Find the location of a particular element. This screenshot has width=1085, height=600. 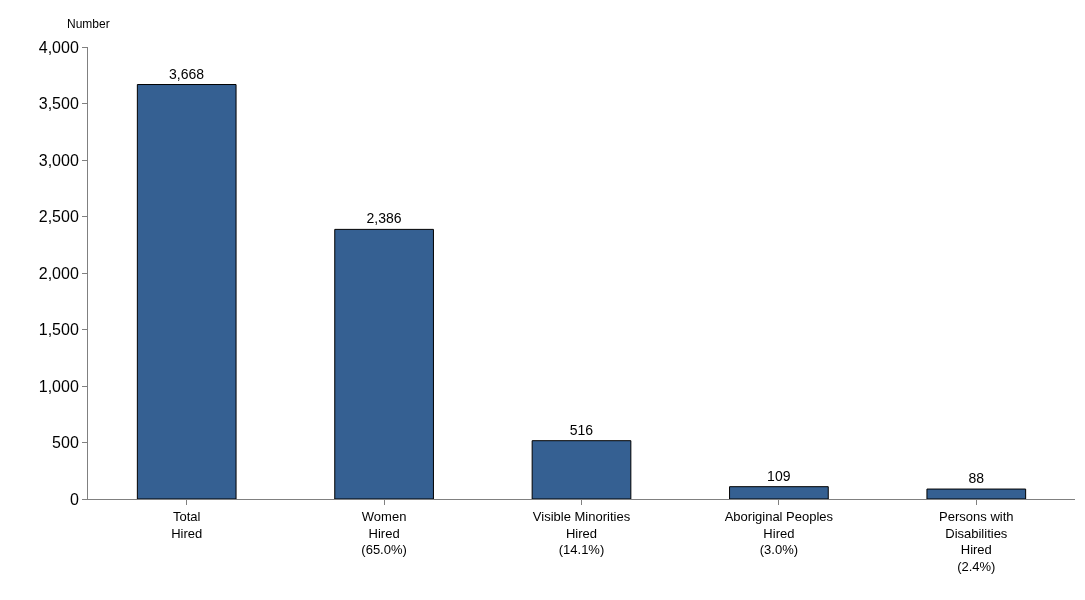

y-tick-label: 4,000 is located at coordinates (58, 47).